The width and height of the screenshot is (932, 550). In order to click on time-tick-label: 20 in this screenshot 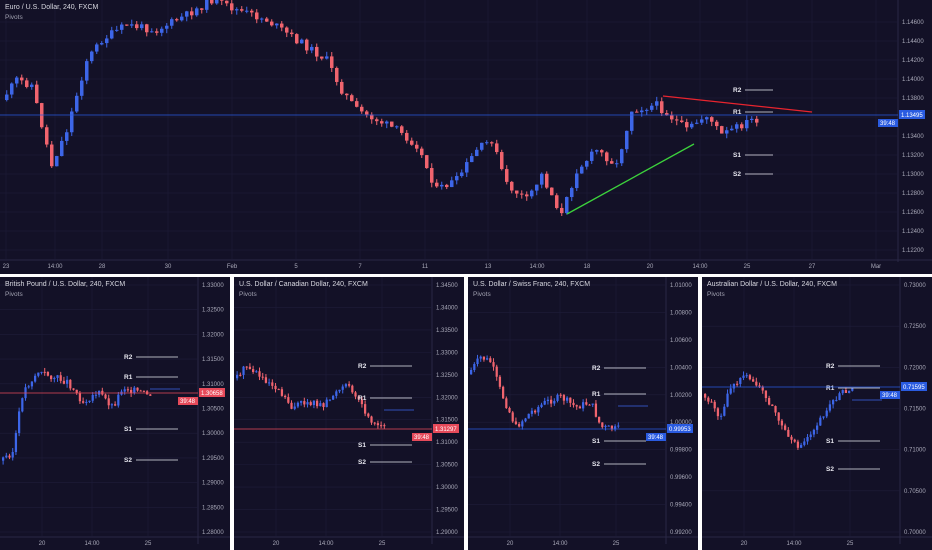, I will do `click(42, 544)`.